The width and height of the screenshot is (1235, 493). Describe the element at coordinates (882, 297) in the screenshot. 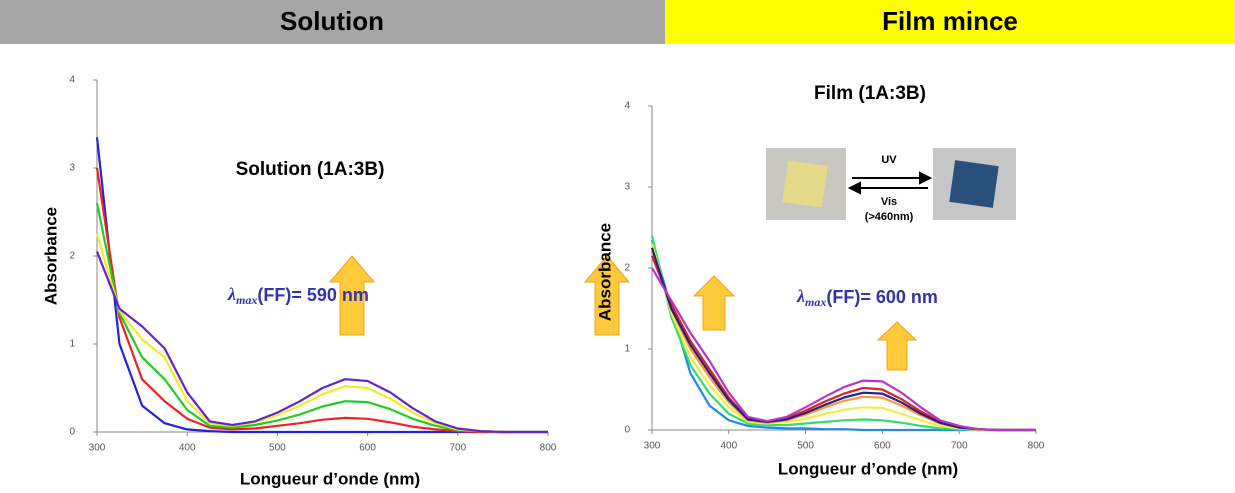

I see `lambda-text: (FF)= 600 nm` at that location.